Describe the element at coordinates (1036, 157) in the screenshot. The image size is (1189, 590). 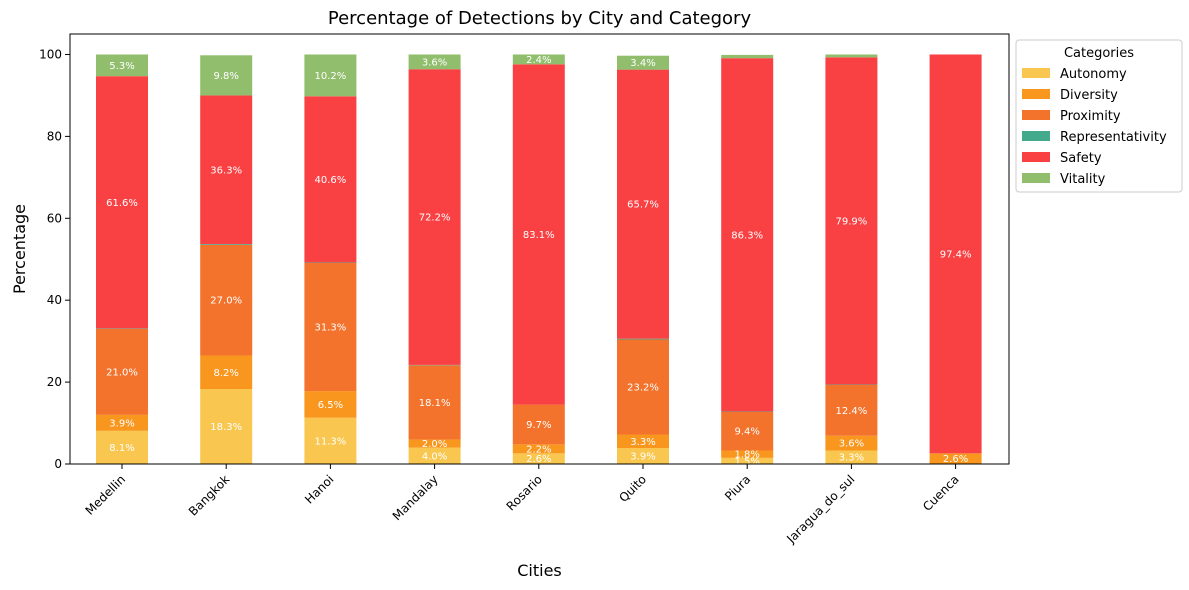
I see `legend-swatch-safety` at that location.